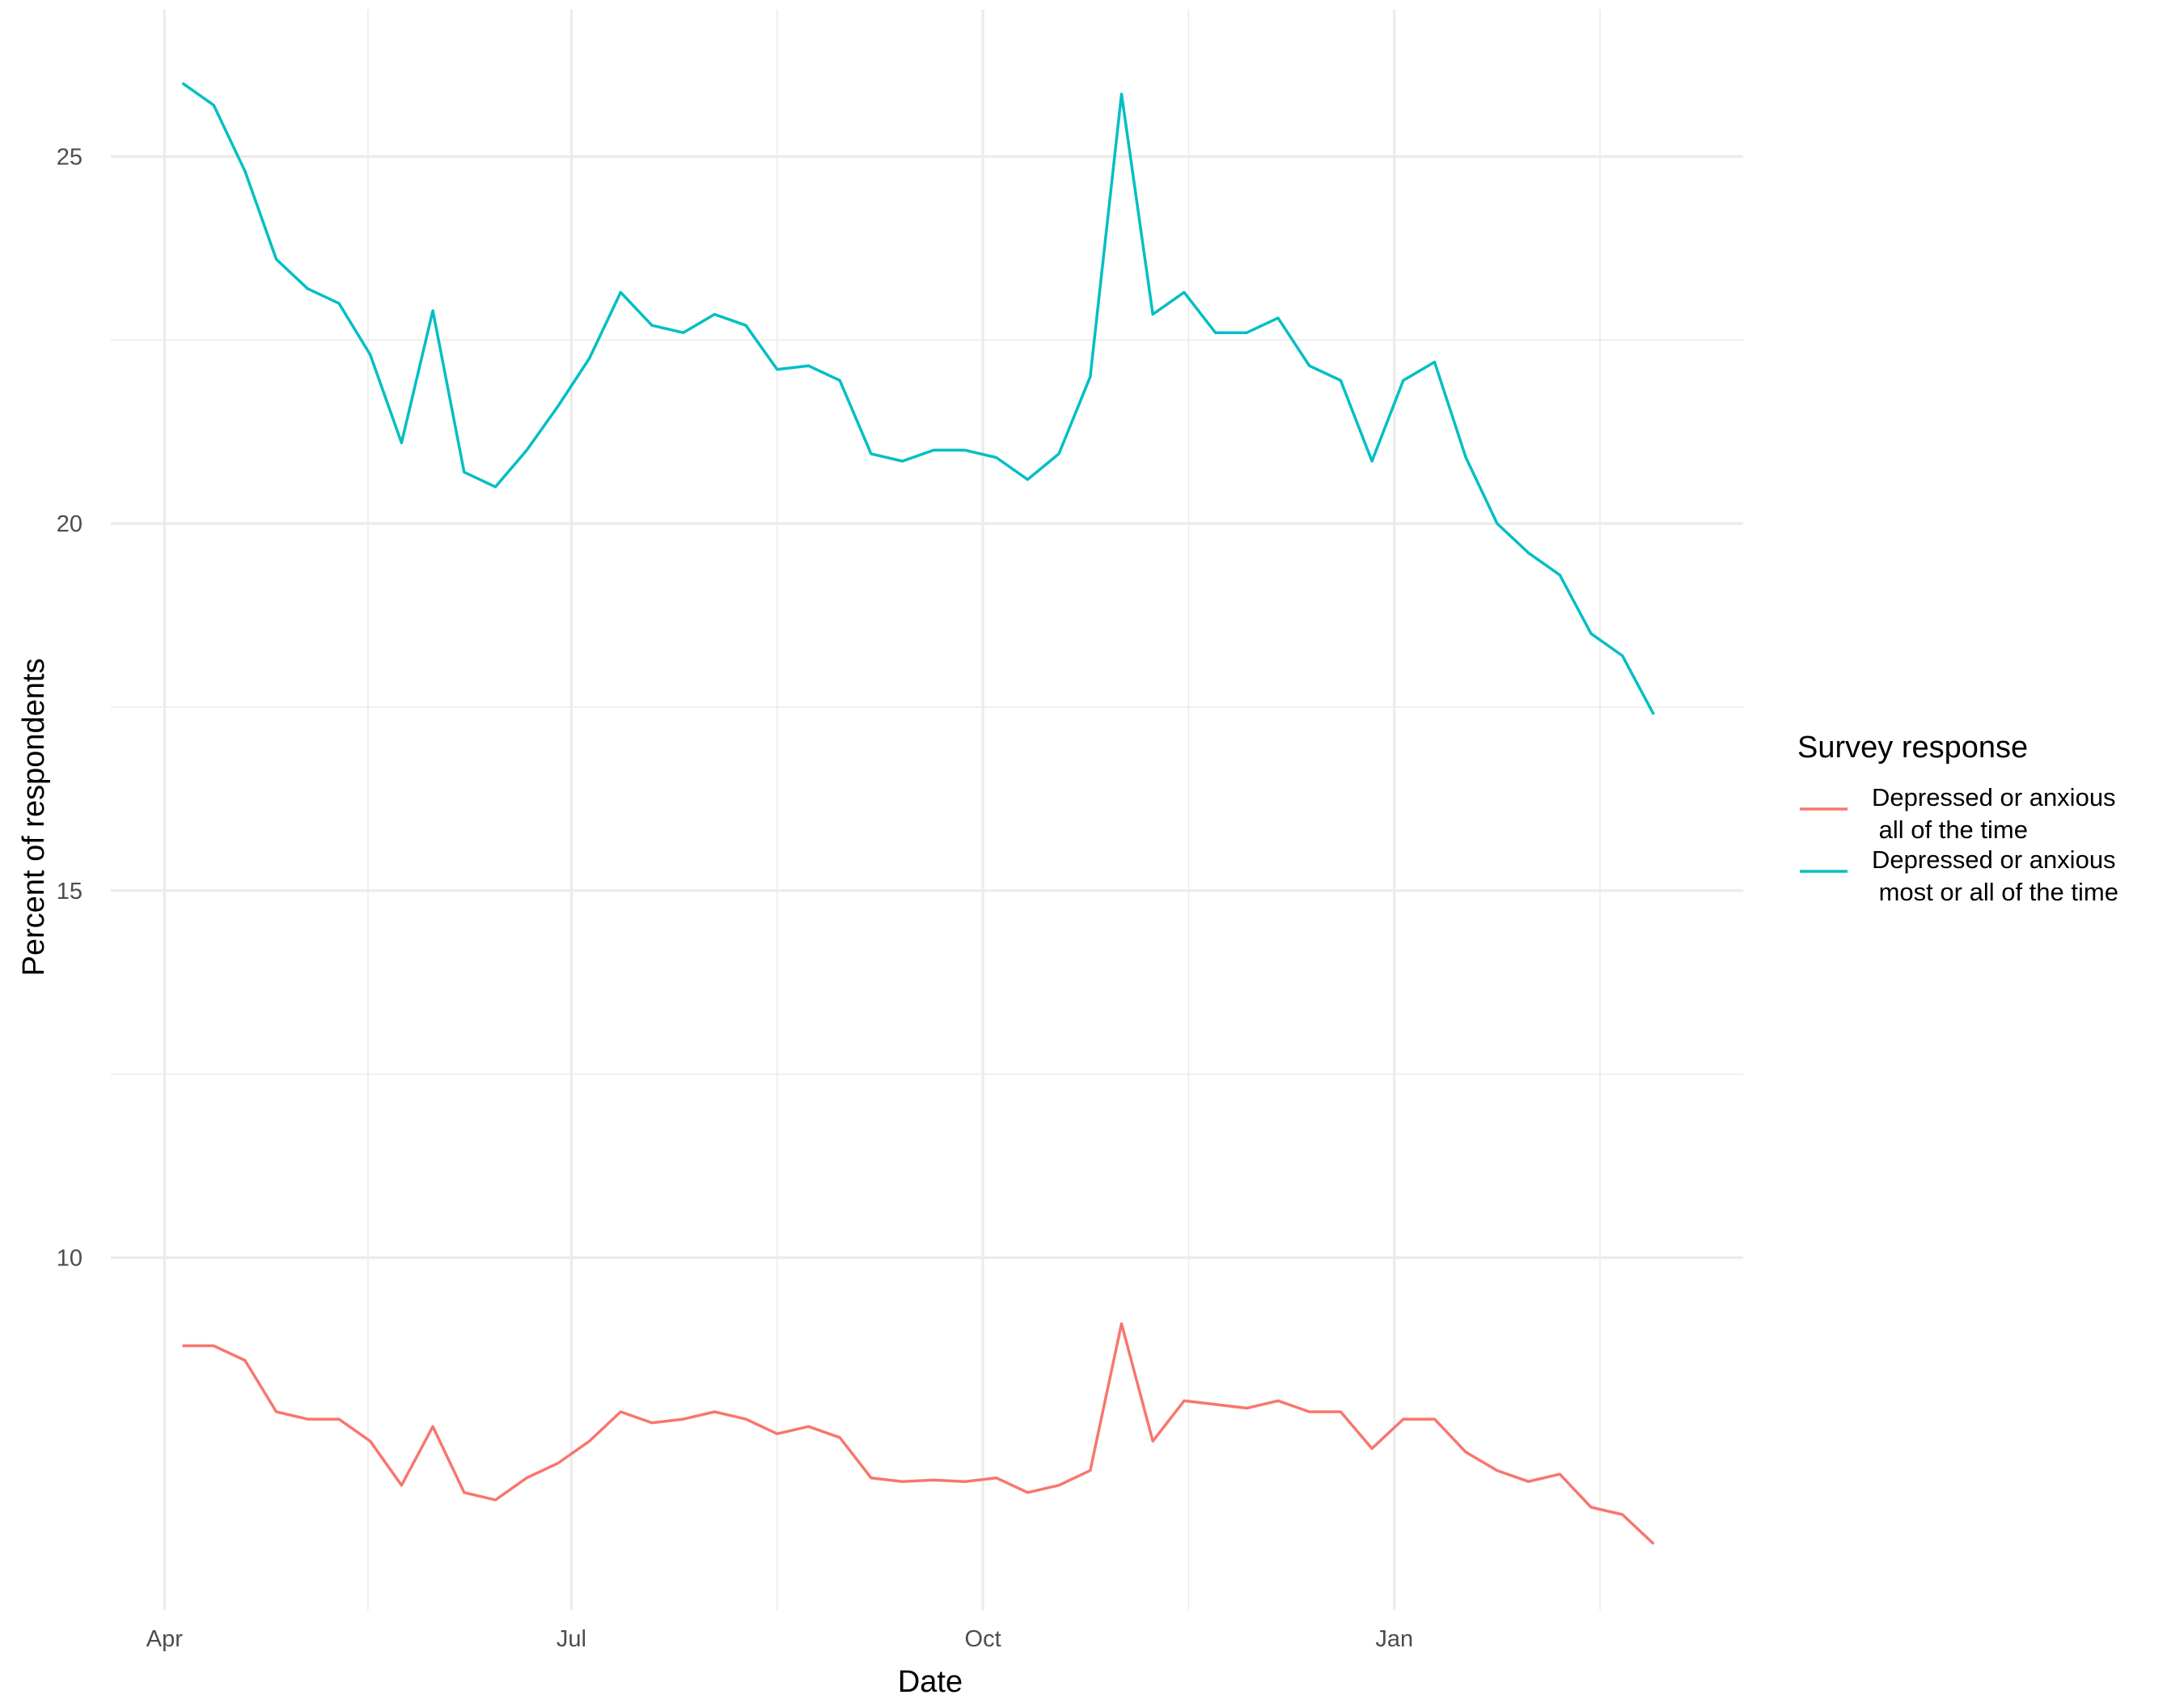 Image resolution: width=2184 pixels, height=1699 pixels. Describe the element at coordinates (70, 892) in the screenshot. I see `y-tick-label: 15` at that location.